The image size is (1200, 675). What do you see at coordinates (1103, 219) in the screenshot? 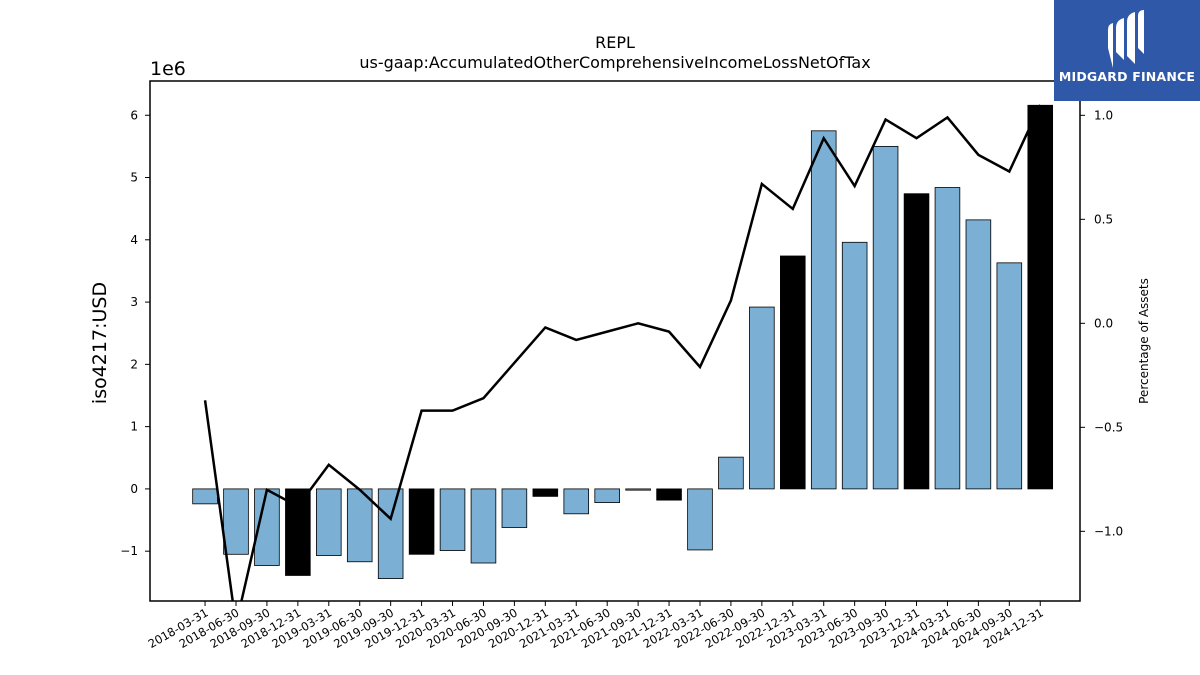
I see `y2-tick-label: 0.5` at bounding box center [1103, 219].